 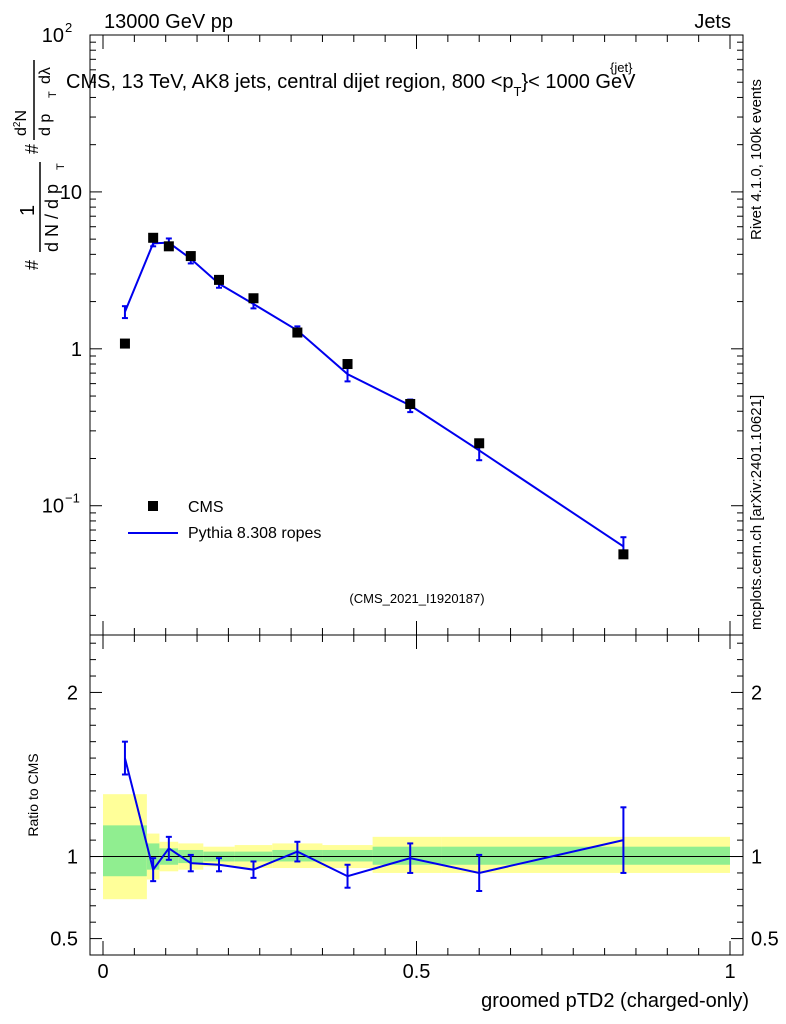 What do you see at coordinates (61, 166) in the screenshot?
I see `ylabel-sub-t1: T` at bounding box center [61, 166].